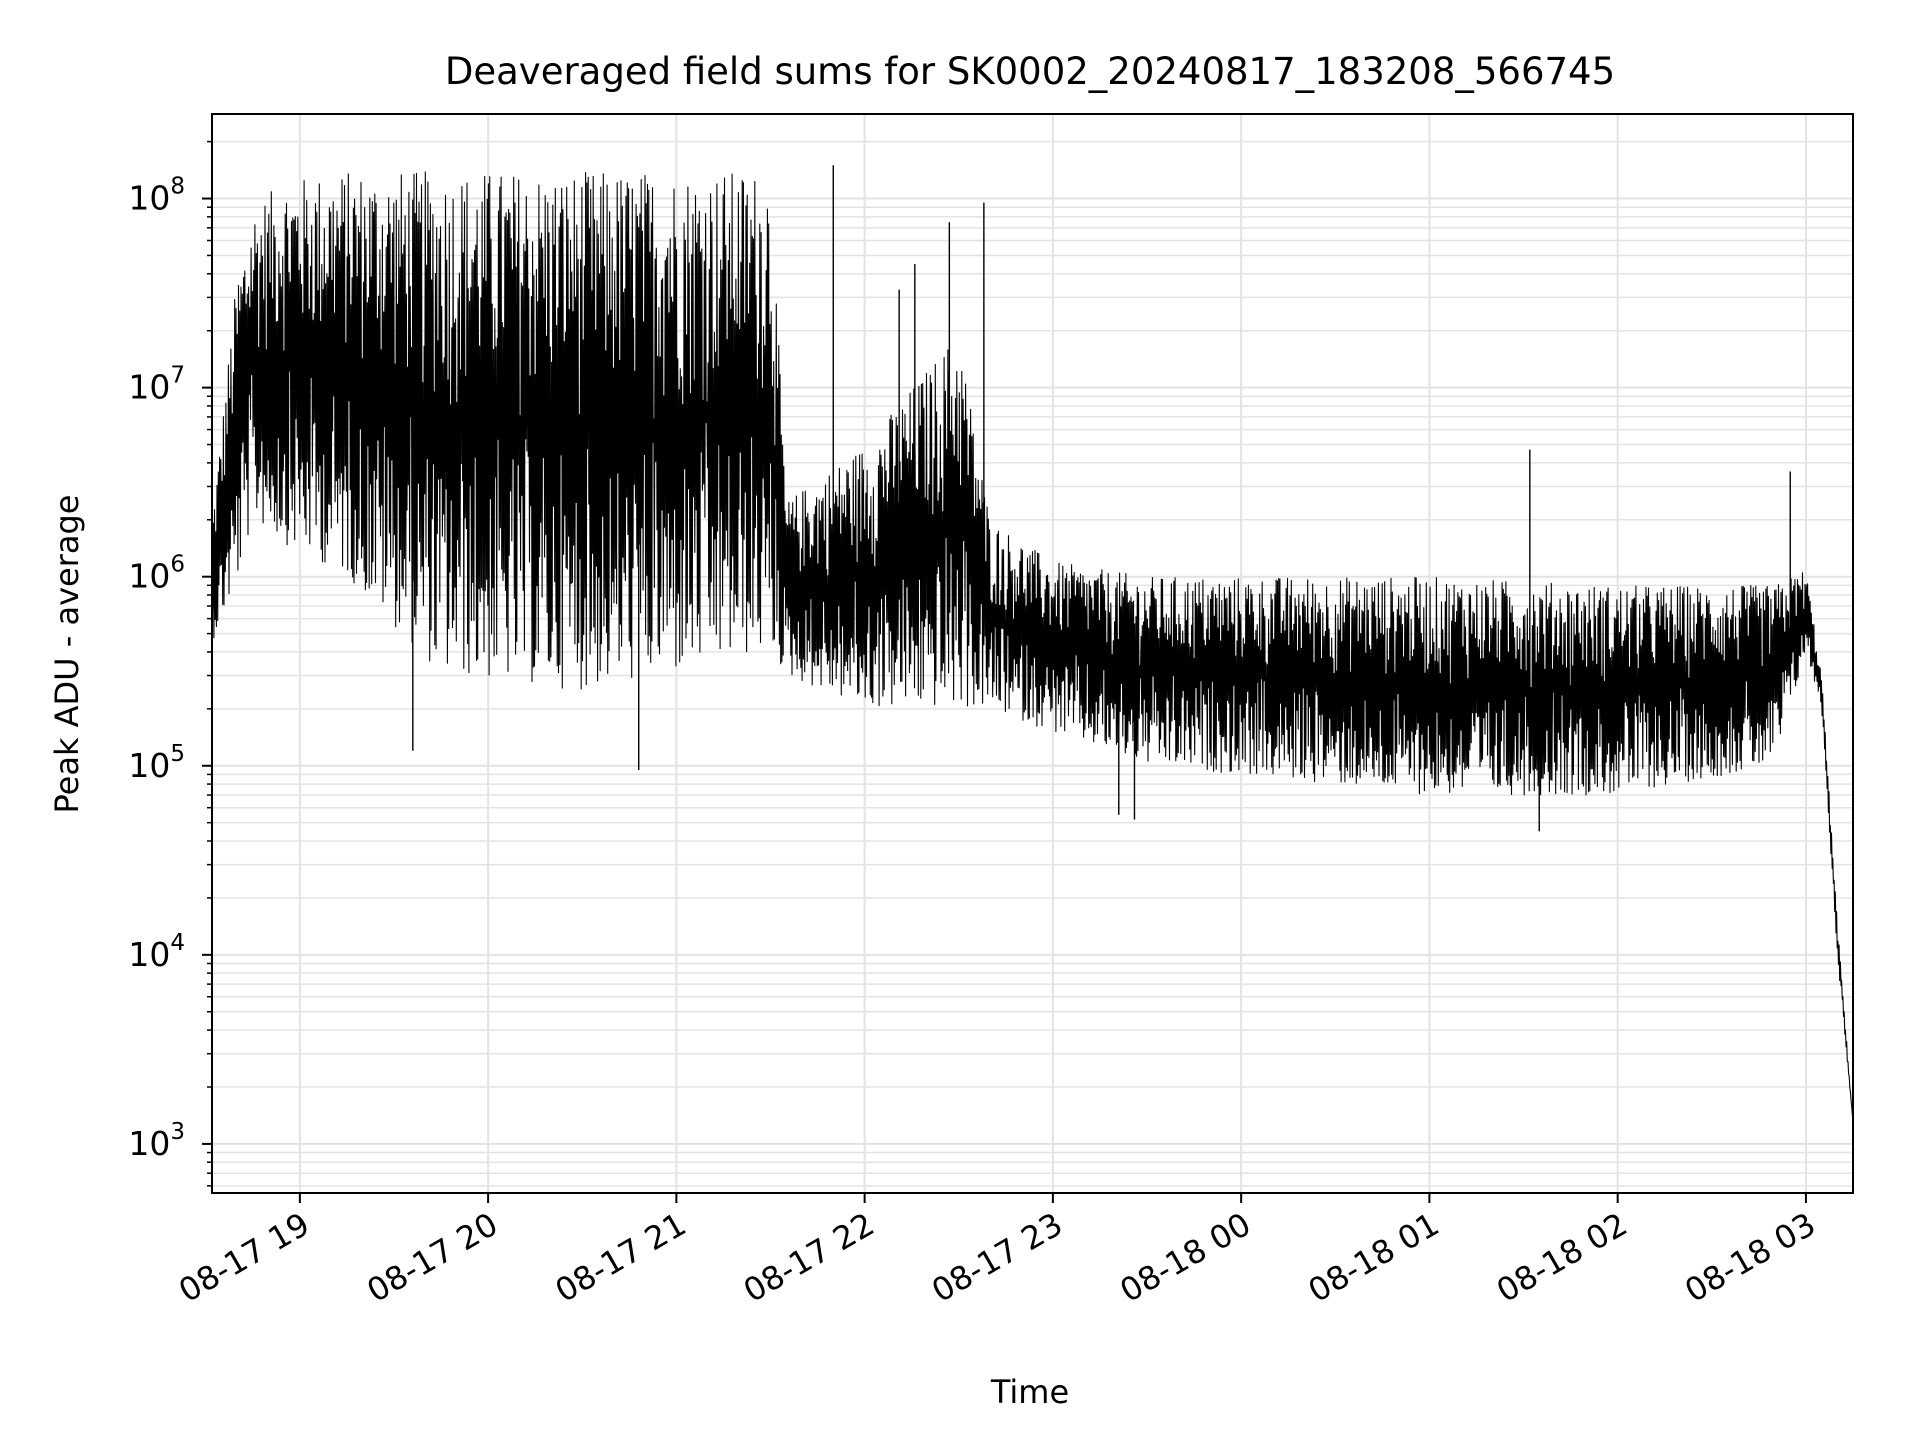 Image resolution: width=1920 pixels, height=1440 pixels. I want to click on y-axis-label: Peak ADU - average, so click(67, 654).